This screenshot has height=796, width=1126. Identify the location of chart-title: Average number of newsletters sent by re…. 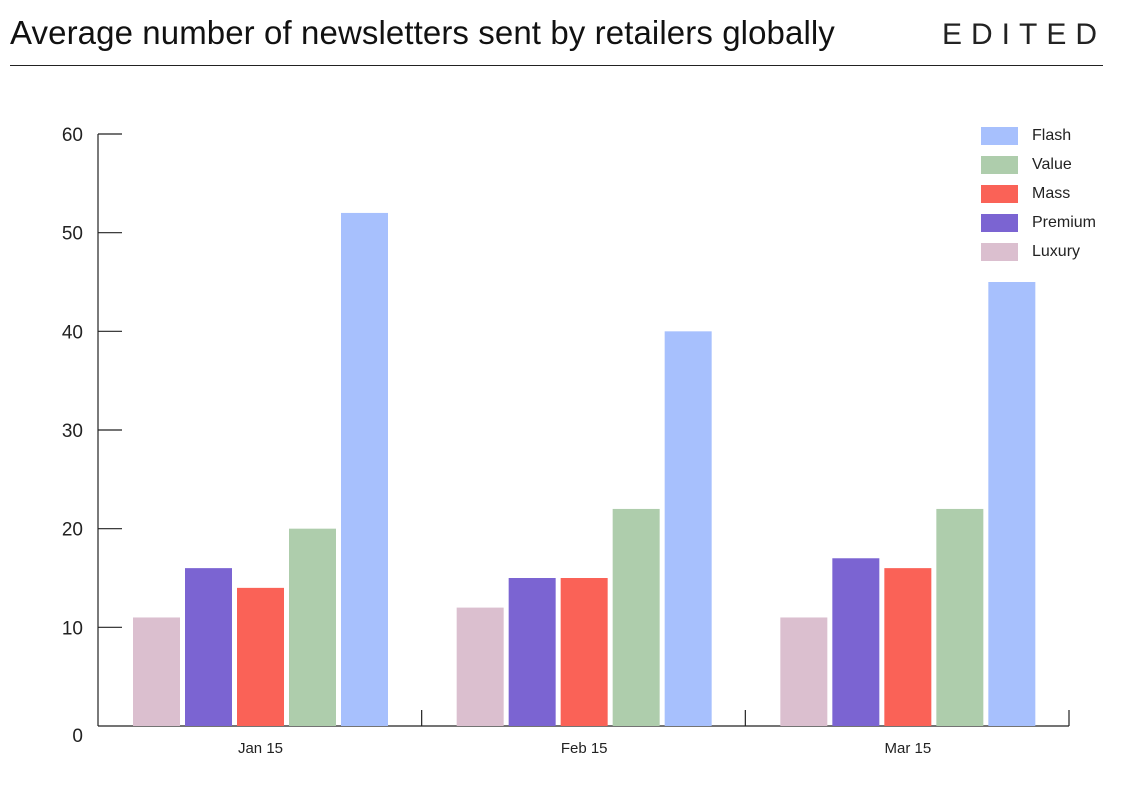
(422, 32).